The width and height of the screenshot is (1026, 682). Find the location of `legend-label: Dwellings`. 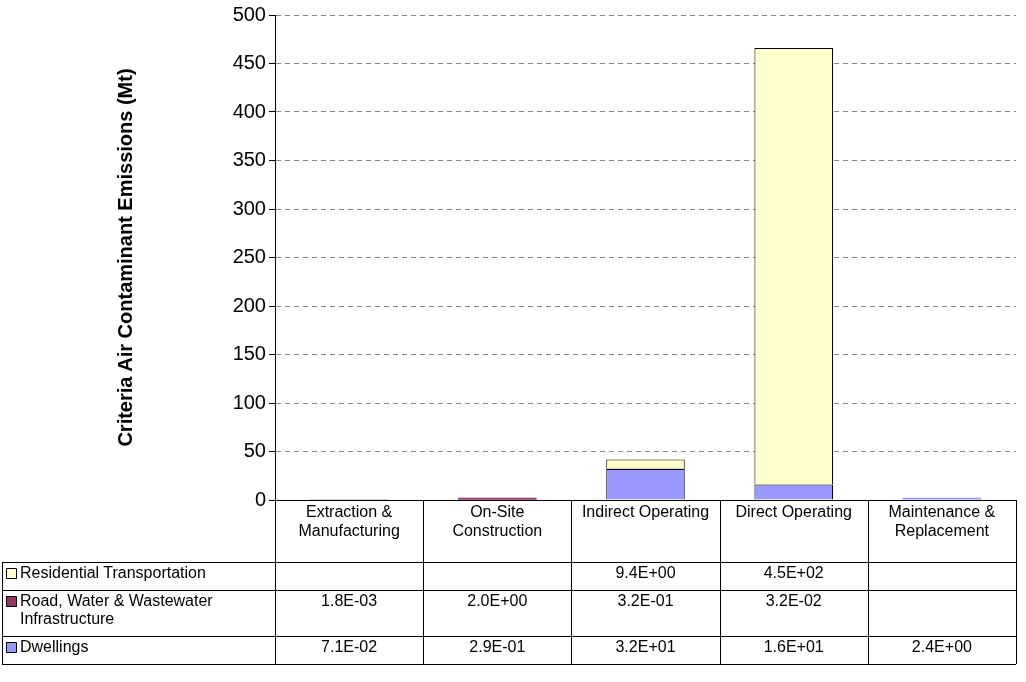

legend-label: Dwellings is located at coordinates (54, 647).